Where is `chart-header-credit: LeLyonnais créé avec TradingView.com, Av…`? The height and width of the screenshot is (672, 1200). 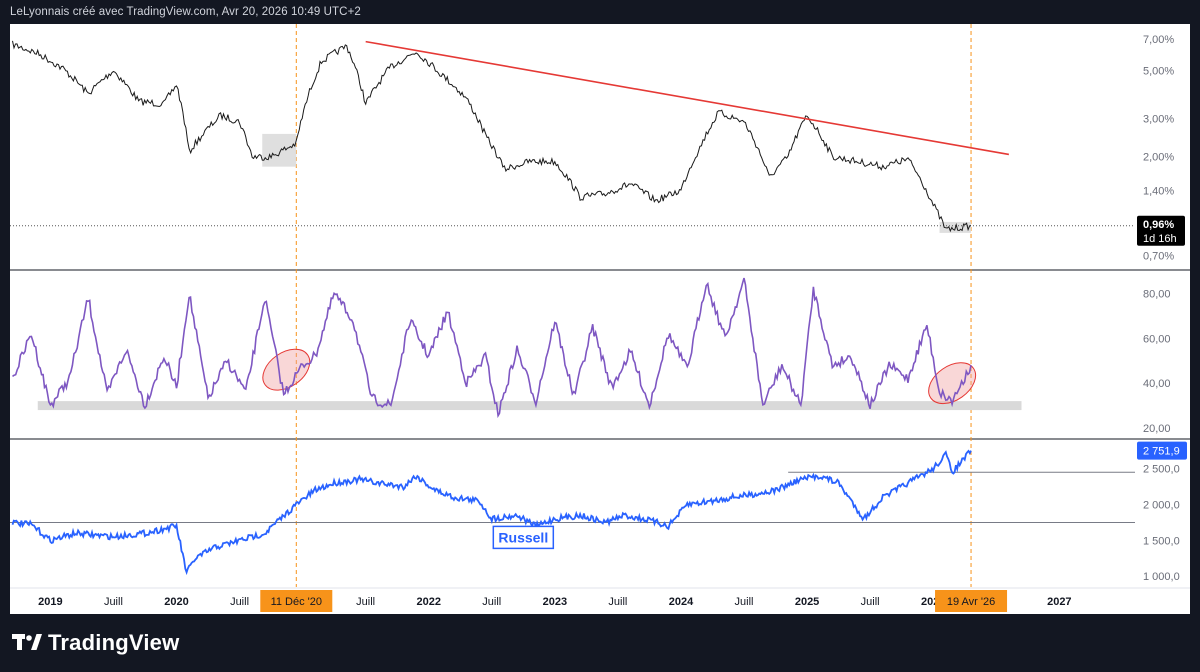 chart-header-credit: LeLyonnais créé avec TradingView.com, Av… is located at coordinates (185, 12).